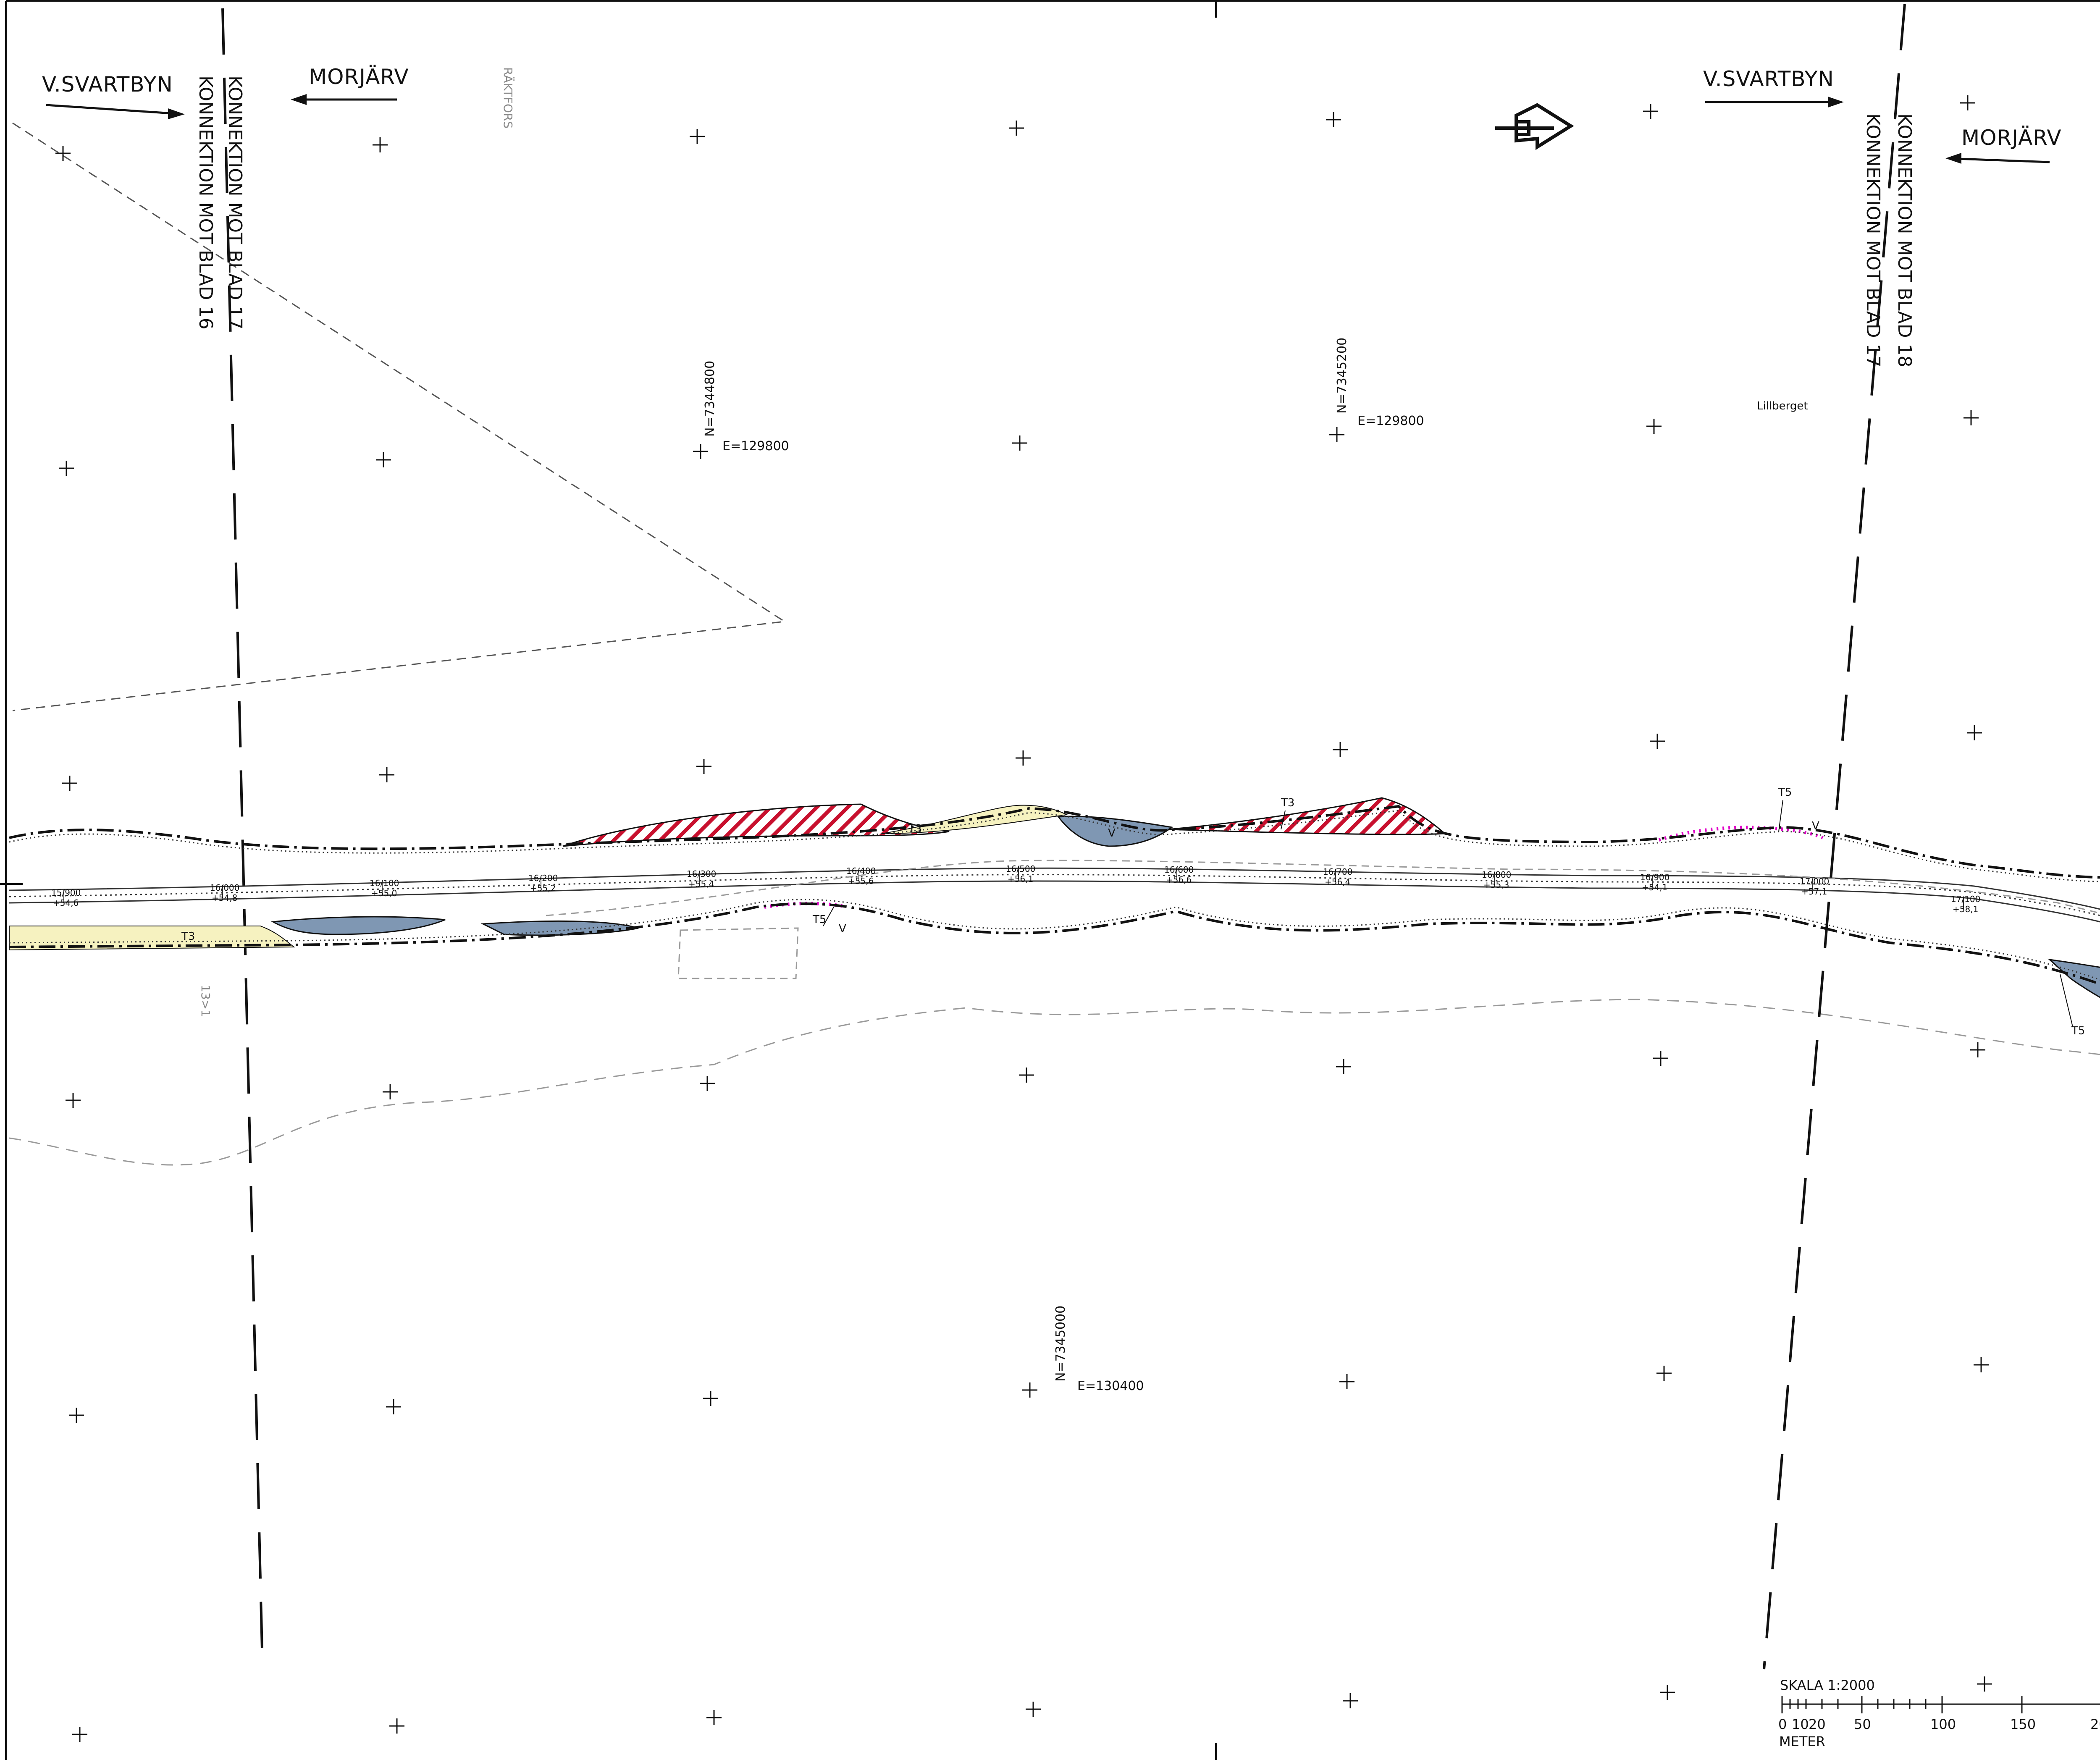 Image resolution: width=2100 pixels, height=1760 pixels. What do you see at coordinates (915, 829) in the screenshot?
I see `zone-label-t3-a: T3` at bounding box center [915, 829].